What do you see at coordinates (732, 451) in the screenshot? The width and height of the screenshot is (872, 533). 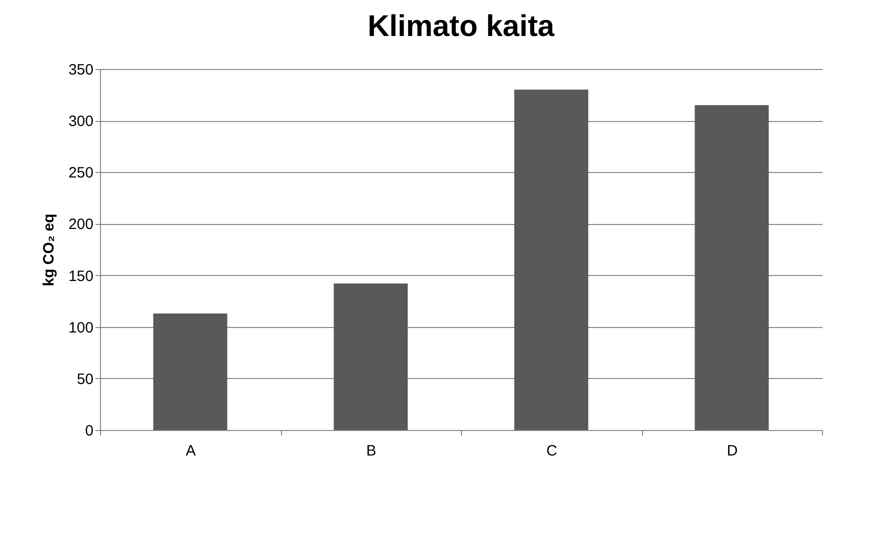 I see `x-tick-label: D` at bounding box center [732, 451].